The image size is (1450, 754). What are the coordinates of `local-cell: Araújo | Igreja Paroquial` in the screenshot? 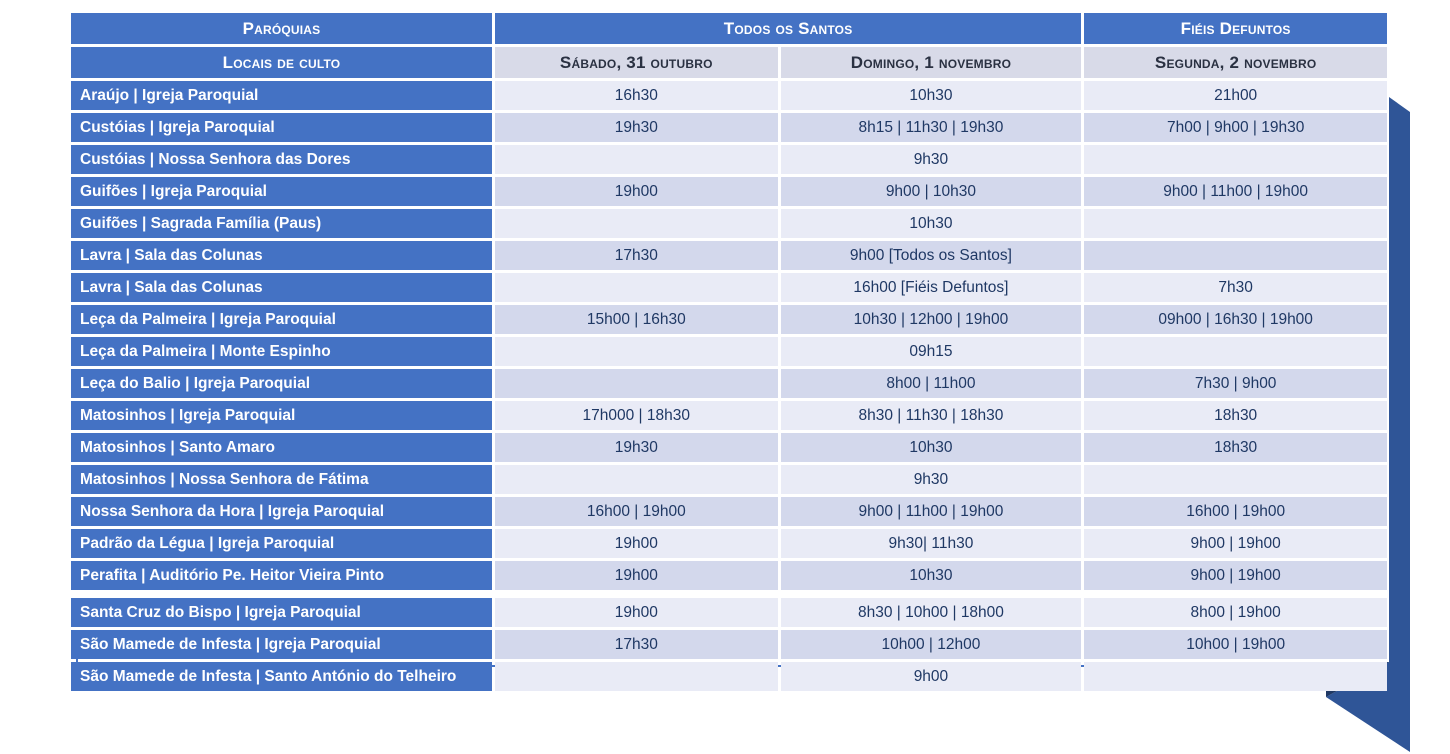 It's located at (281, 95).